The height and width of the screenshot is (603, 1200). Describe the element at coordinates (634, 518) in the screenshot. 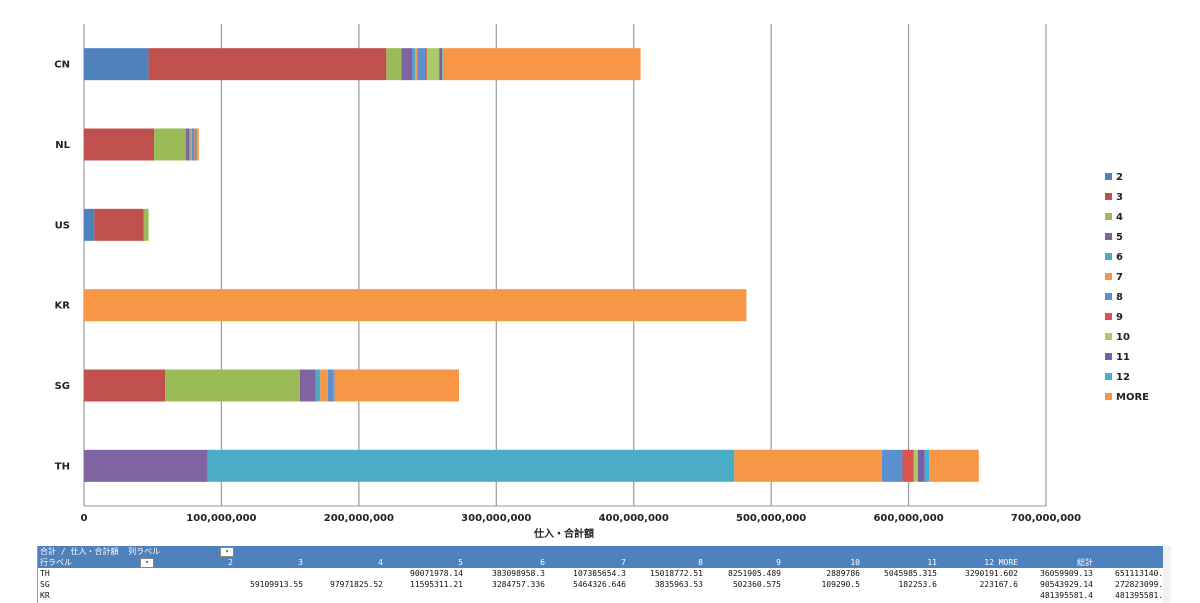

I see `x-tick-label-4: 400,000,000` at that location.